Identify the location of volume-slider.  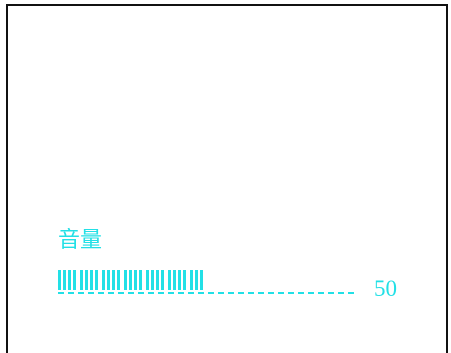
(206, 283).